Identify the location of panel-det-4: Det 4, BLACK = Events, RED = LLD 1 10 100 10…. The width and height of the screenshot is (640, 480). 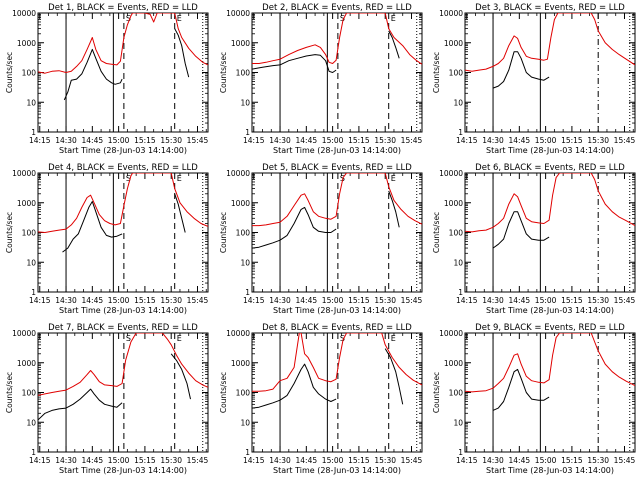
(107, 239).